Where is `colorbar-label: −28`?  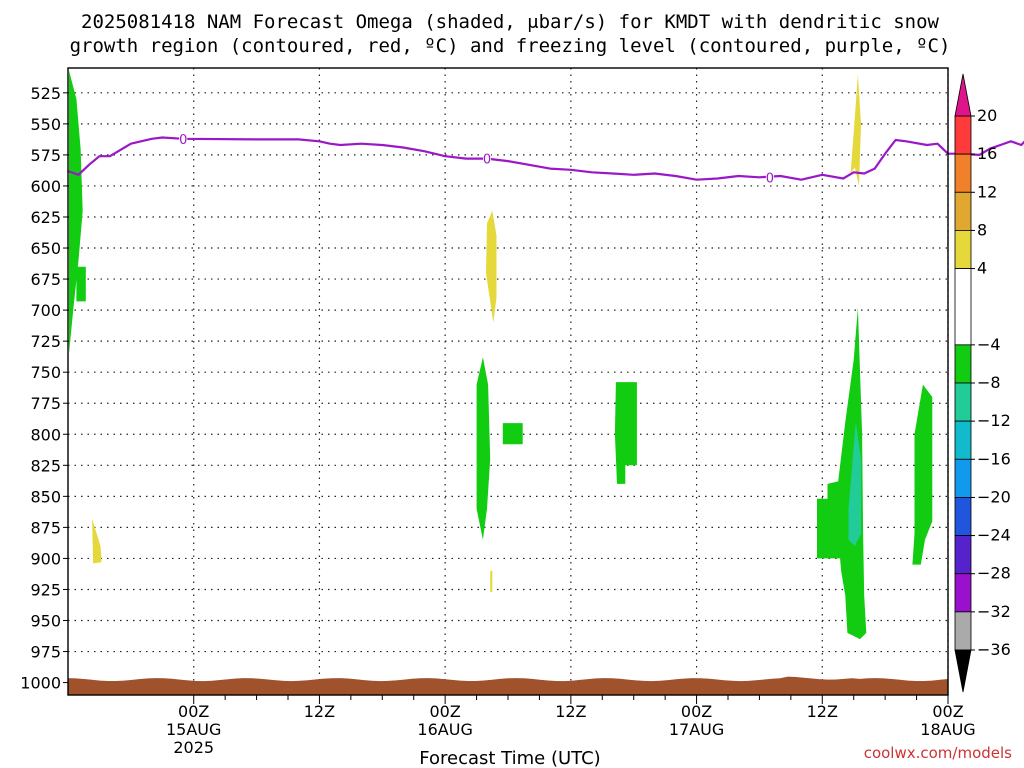
colorbar-label: −28 is located at coordinates (994, 573).